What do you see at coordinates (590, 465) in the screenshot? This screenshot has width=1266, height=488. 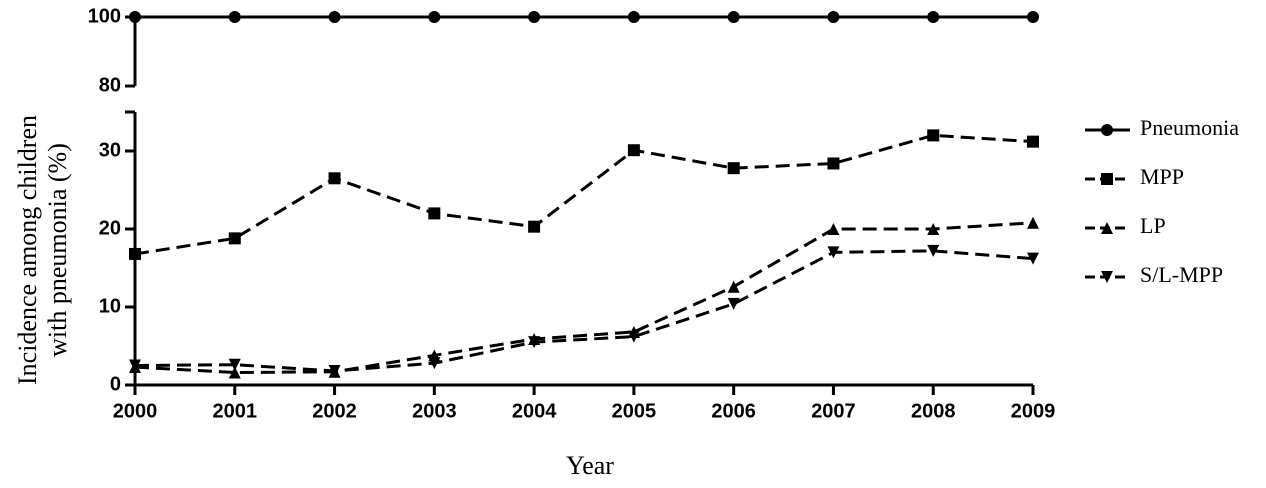 I see `x-axis-label: Year` at bounding box center [590, 465].